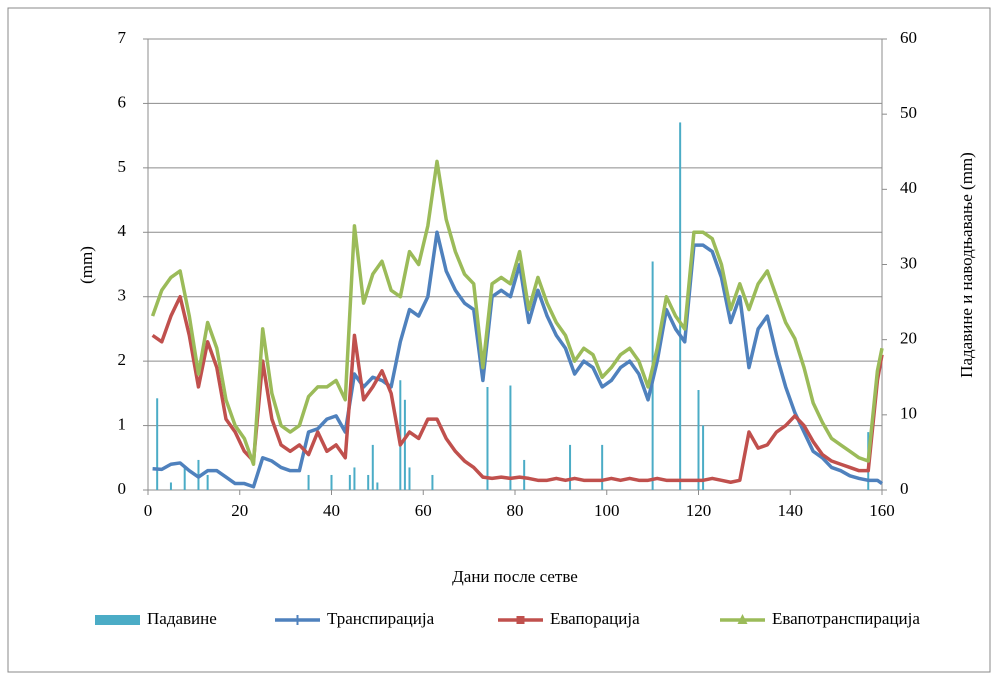  Describe the element at coordinates (791, 510) in the screenshot. I see `x-tick-label: 140` at that location.